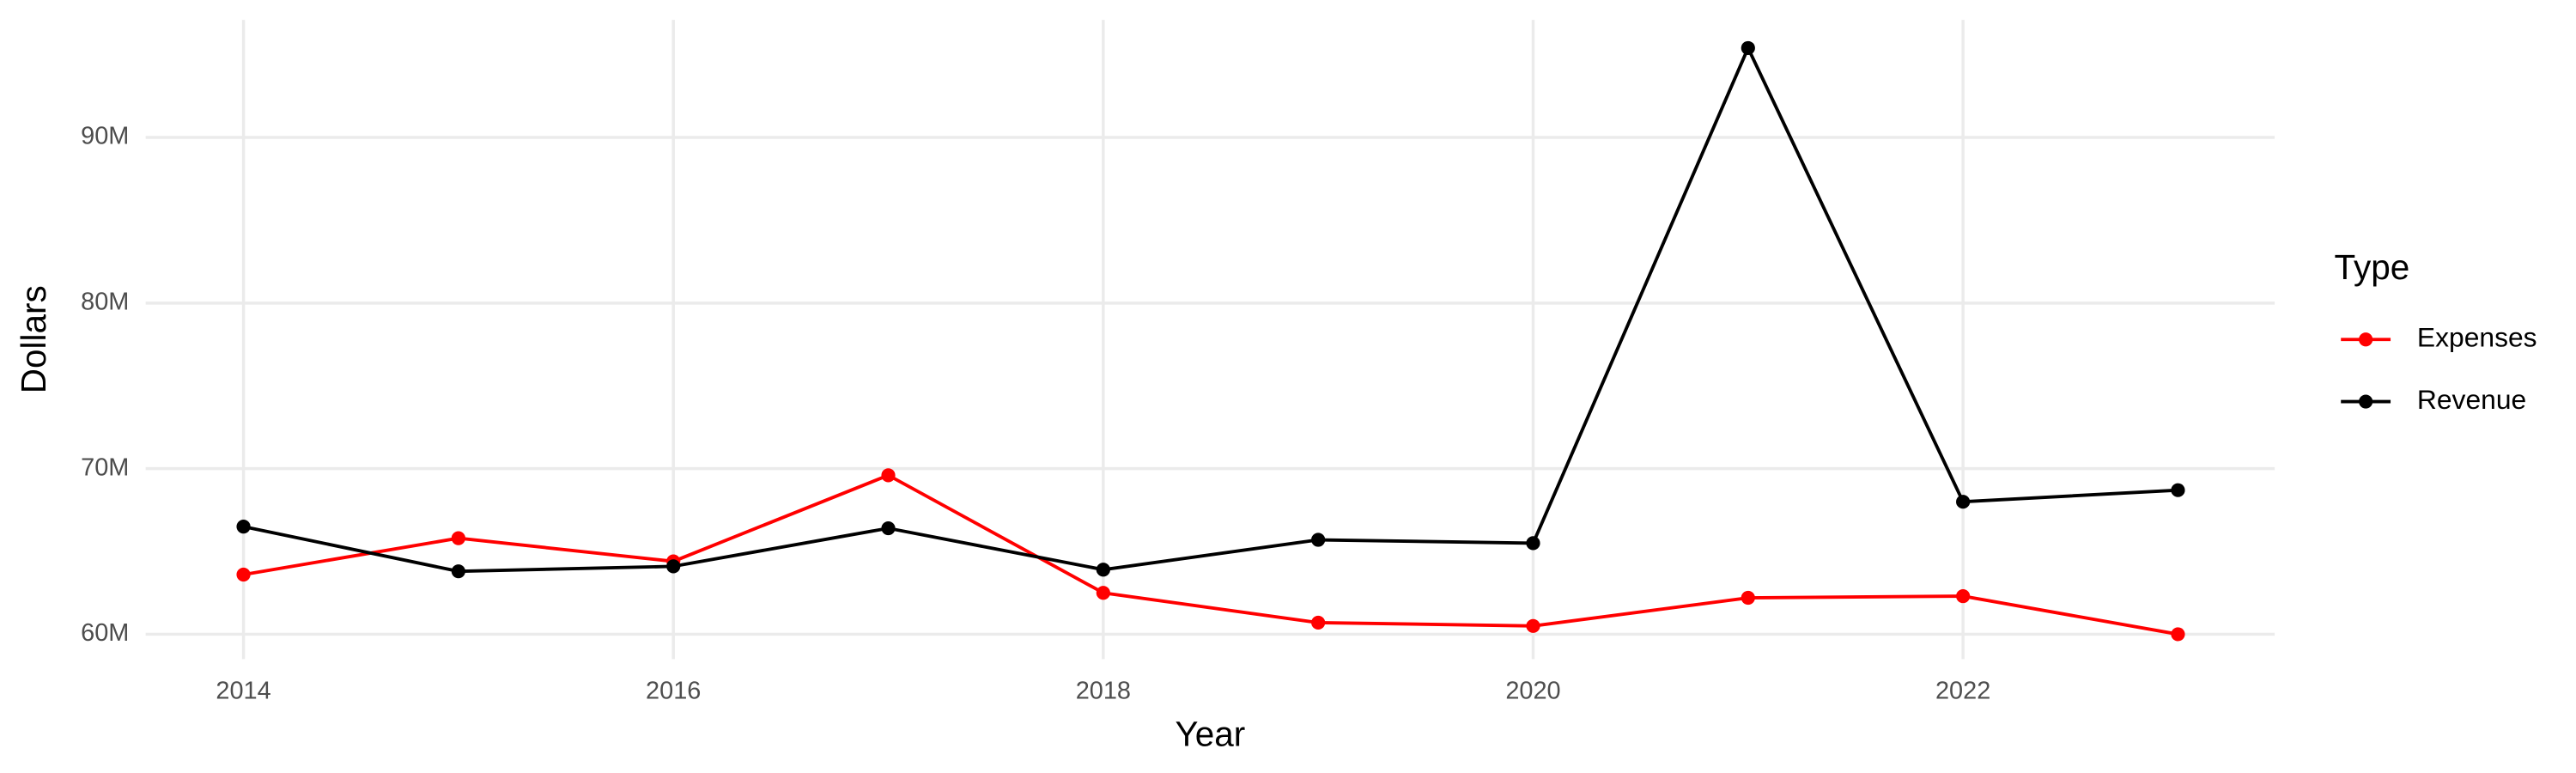 The image size is (2576, 773). Describe the element at coordinates (1210, 734) in the screenshot. I see `x-axis-title: Year` at that location.